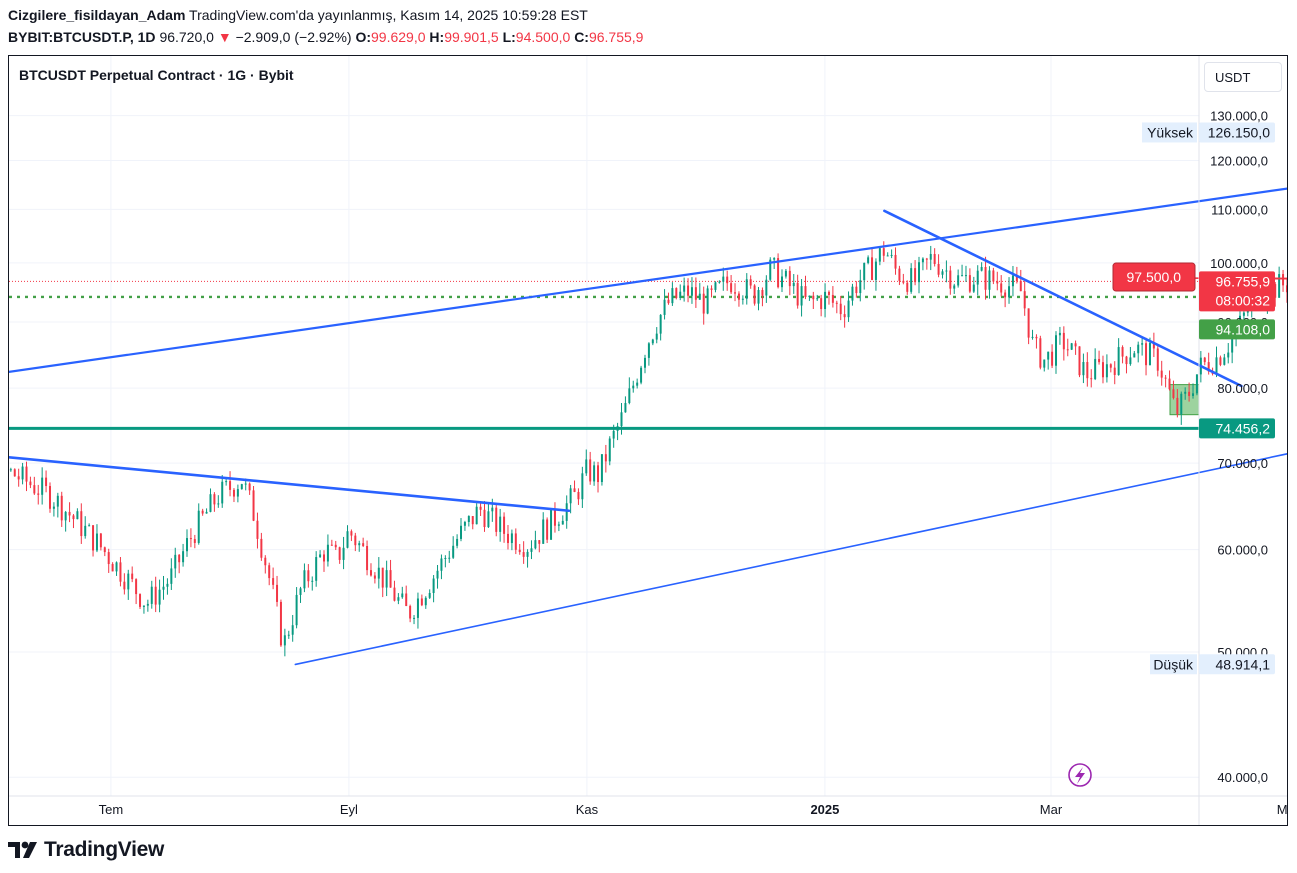 Image resolution: width=1297 pixels, height=873 pixels. What do you see at coordinates (1204, 278) in the screenshot?
I see `target-arrow` at bounding box center [1204, 278].